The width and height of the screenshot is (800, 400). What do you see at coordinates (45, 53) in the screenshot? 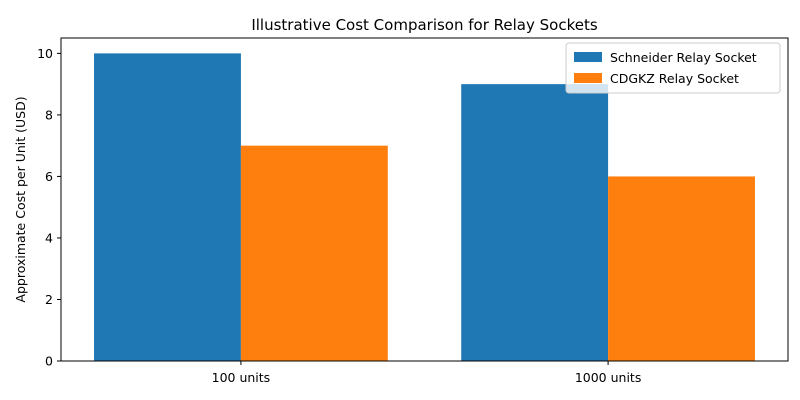
I see `y-tick-label-5: 10` at bounding box center [45, 53].